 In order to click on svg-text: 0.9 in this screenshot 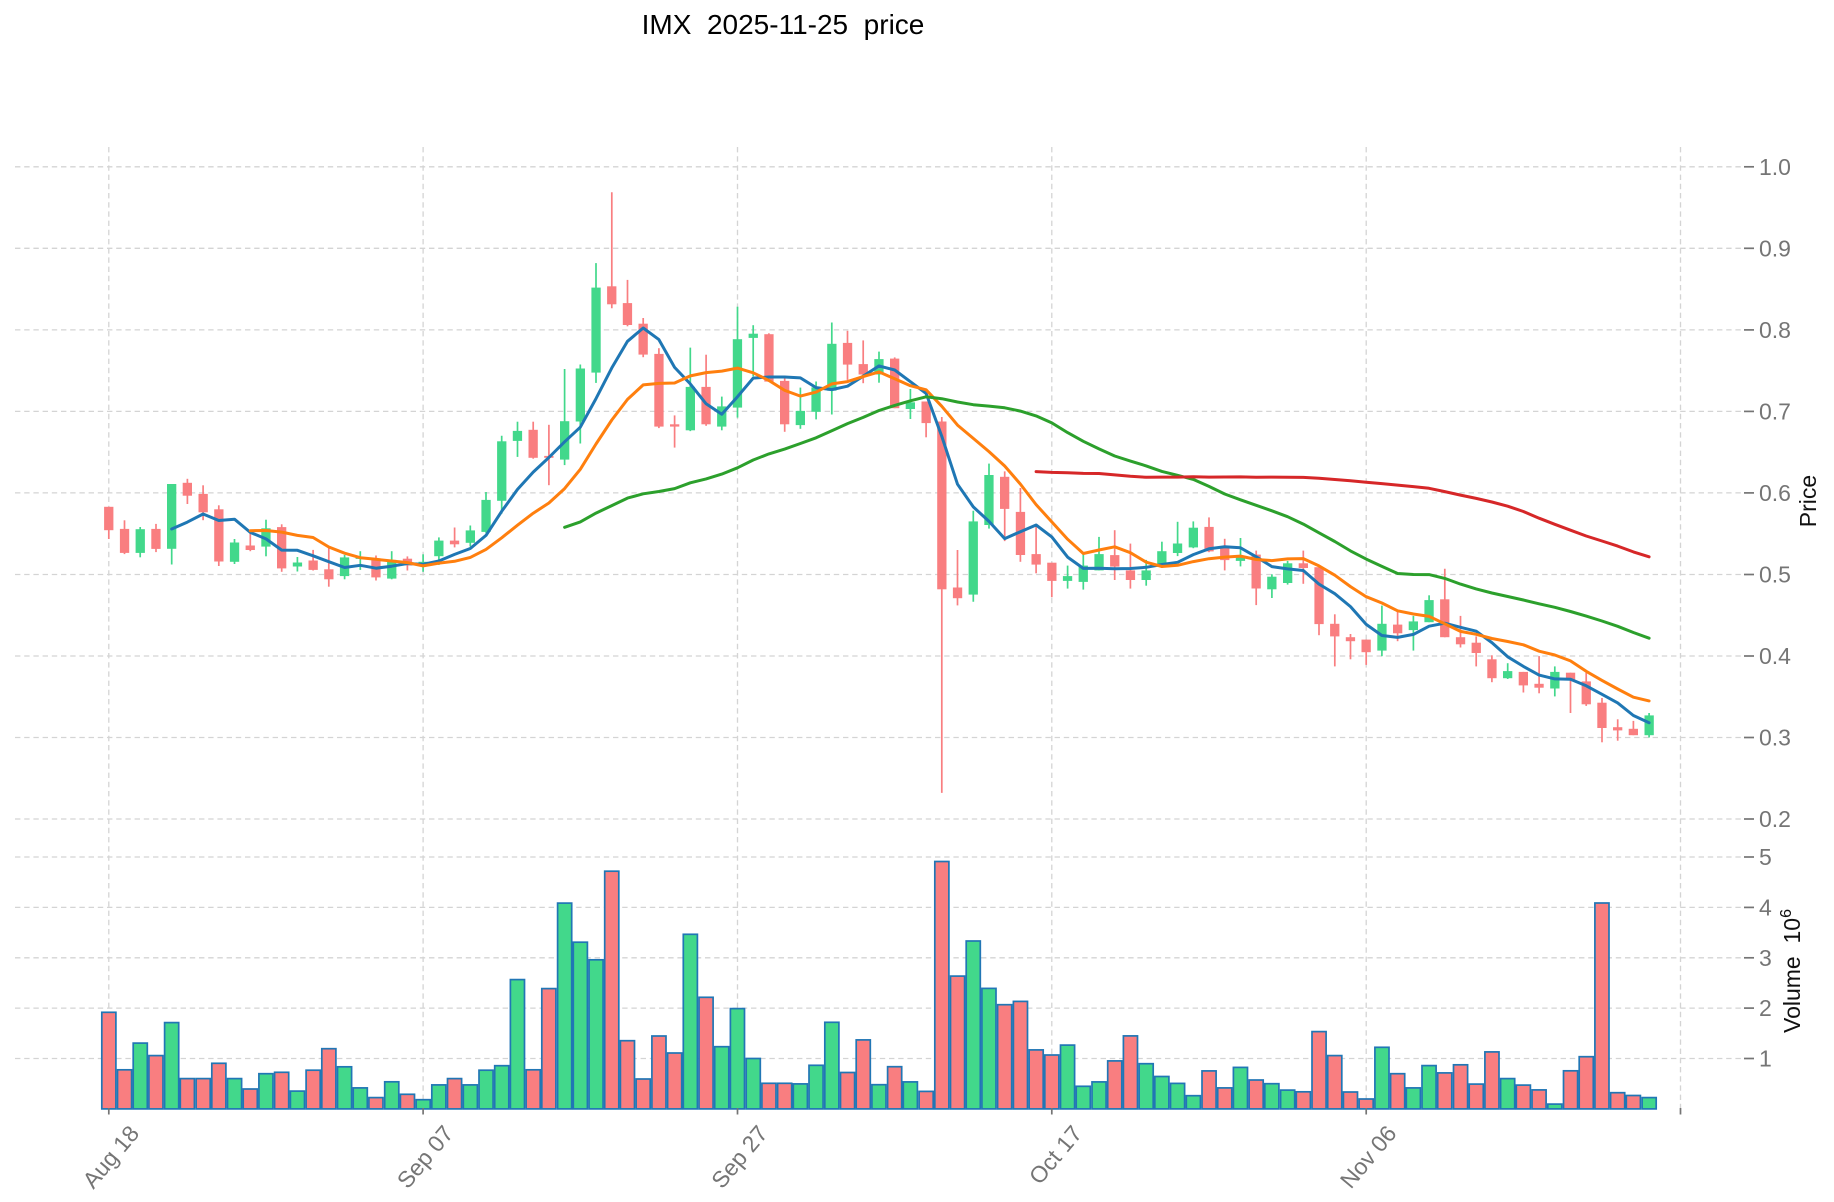, I will do `click(1775, 248)`.